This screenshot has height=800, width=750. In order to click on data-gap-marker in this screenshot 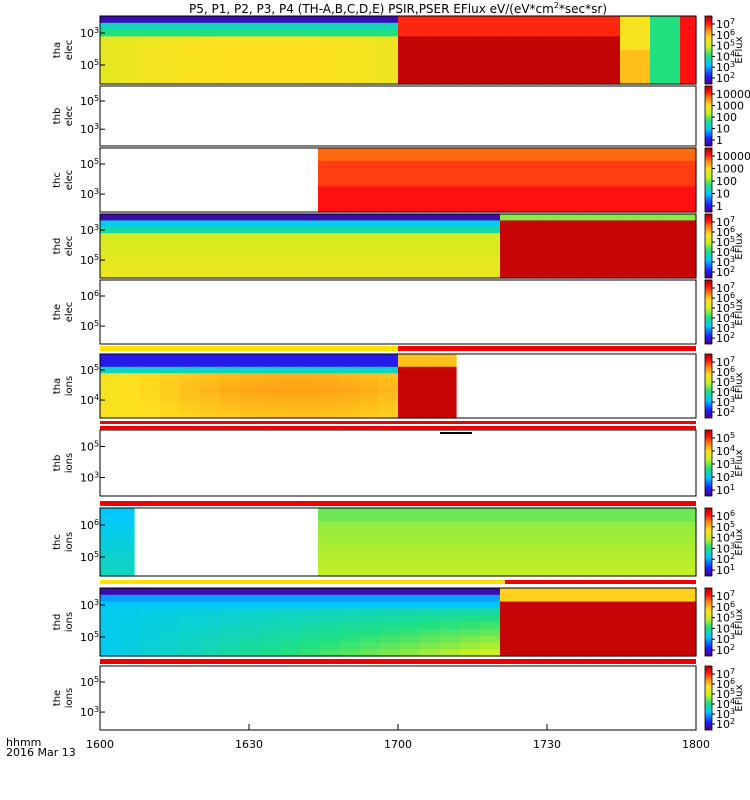, I will do `click(456, 433)`.